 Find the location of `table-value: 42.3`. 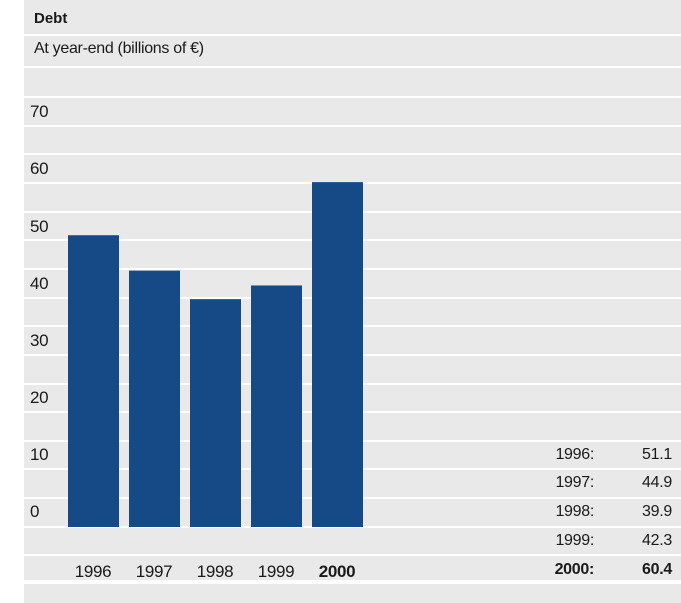

table-value: 42.3 is located at coordinates (657, 540).